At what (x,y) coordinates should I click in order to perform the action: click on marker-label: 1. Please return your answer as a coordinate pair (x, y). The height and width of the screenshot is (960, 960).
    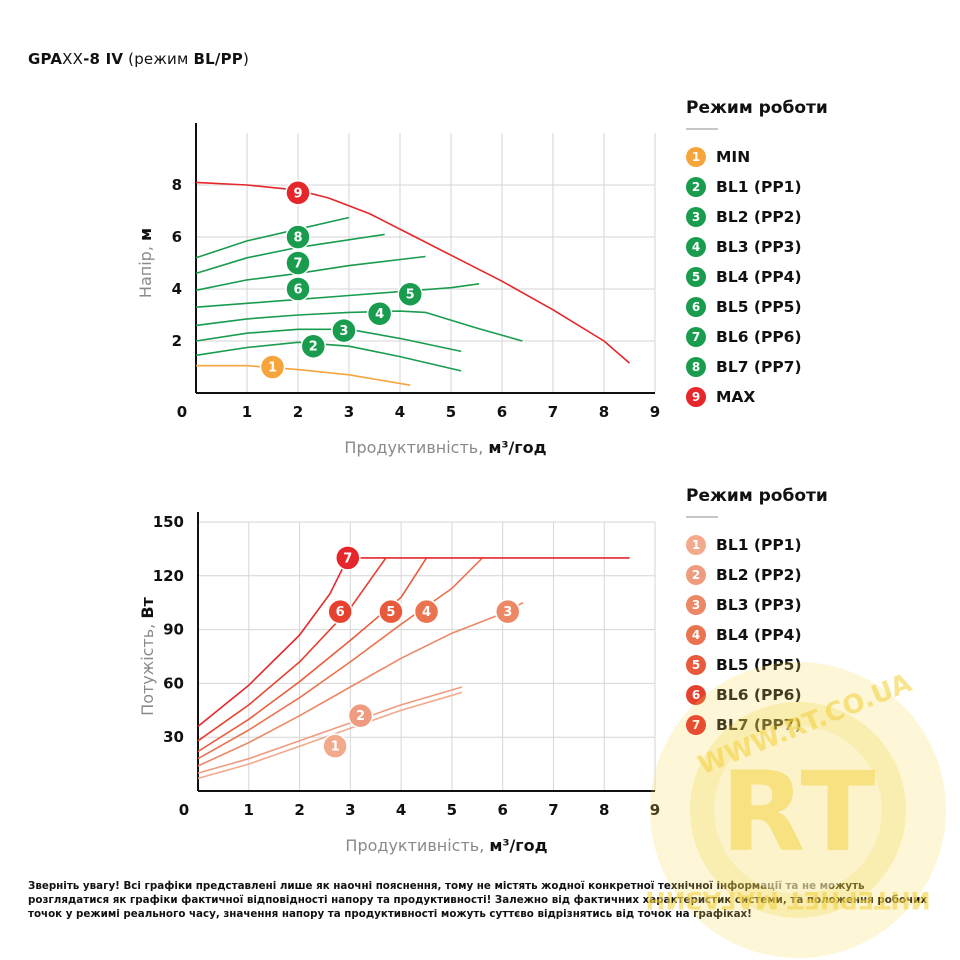
    Looking at the image, I should click on (335, 747).